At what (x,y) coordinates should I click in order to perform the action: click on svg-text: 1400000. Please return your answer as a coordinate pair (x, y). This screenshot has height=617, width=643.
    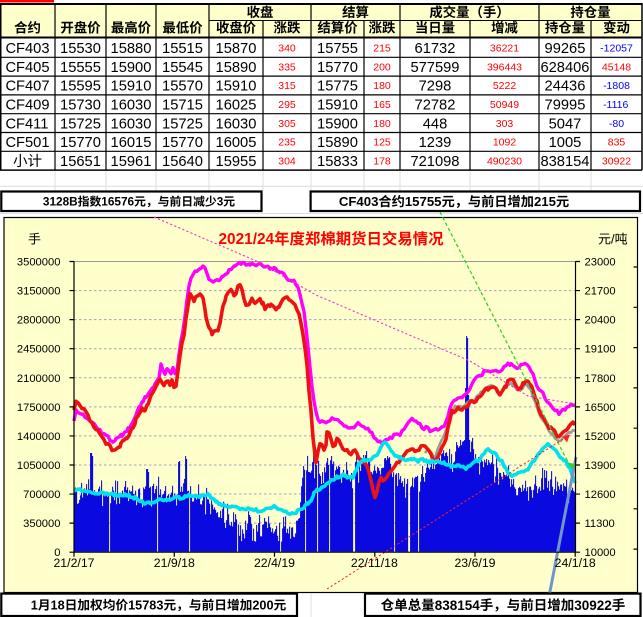
    Looking at the image, I should click on (39, 437).